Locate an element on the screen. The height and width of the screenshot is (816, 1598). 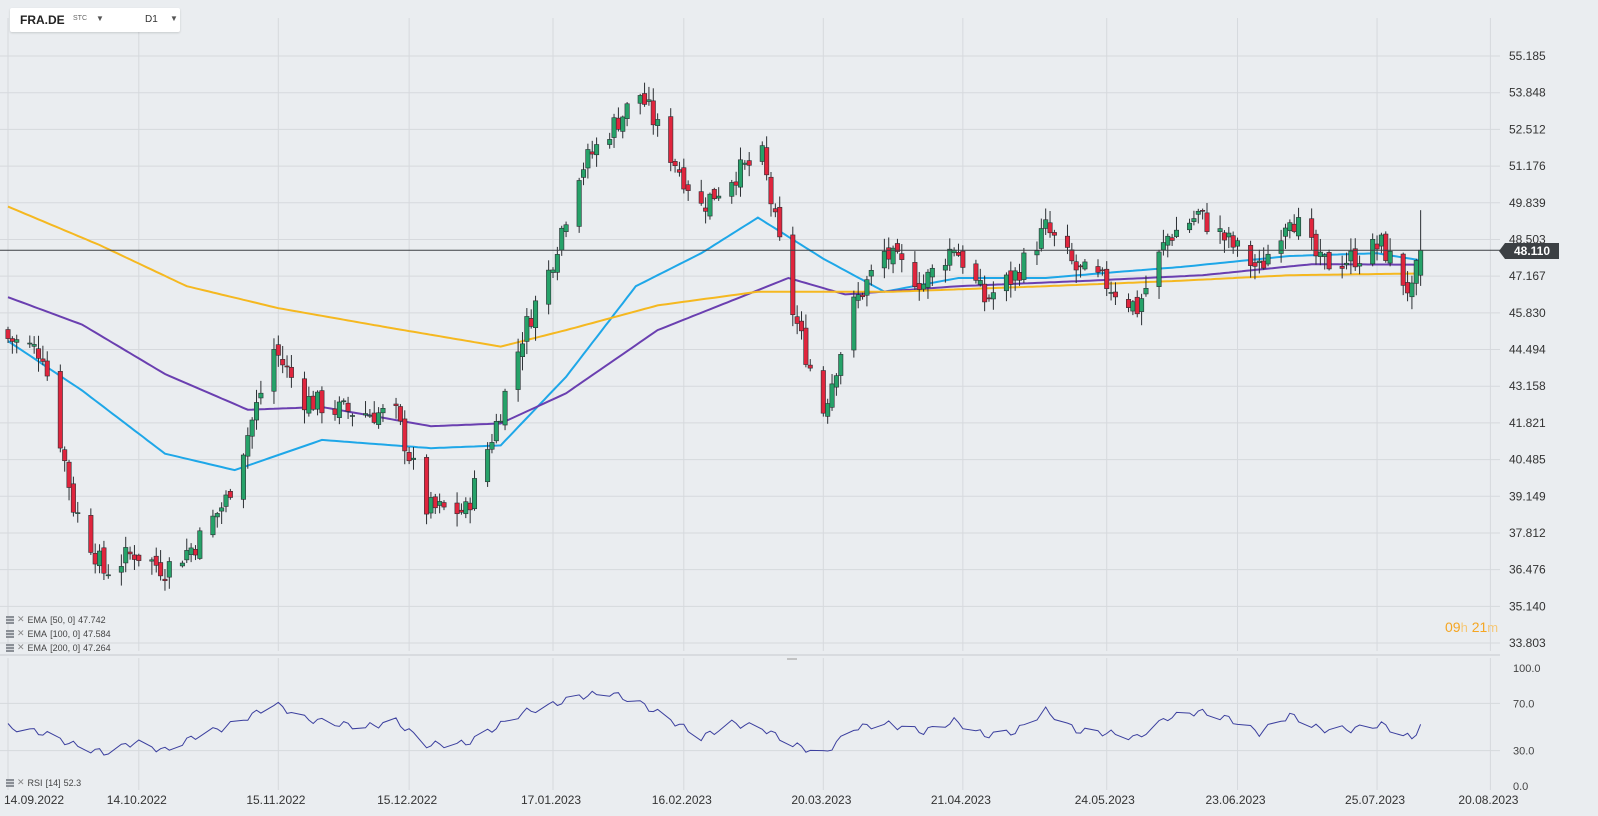
legend-ema200: ✕ EMA [200, 0] 47.264 is located at coordinates (58, 647).